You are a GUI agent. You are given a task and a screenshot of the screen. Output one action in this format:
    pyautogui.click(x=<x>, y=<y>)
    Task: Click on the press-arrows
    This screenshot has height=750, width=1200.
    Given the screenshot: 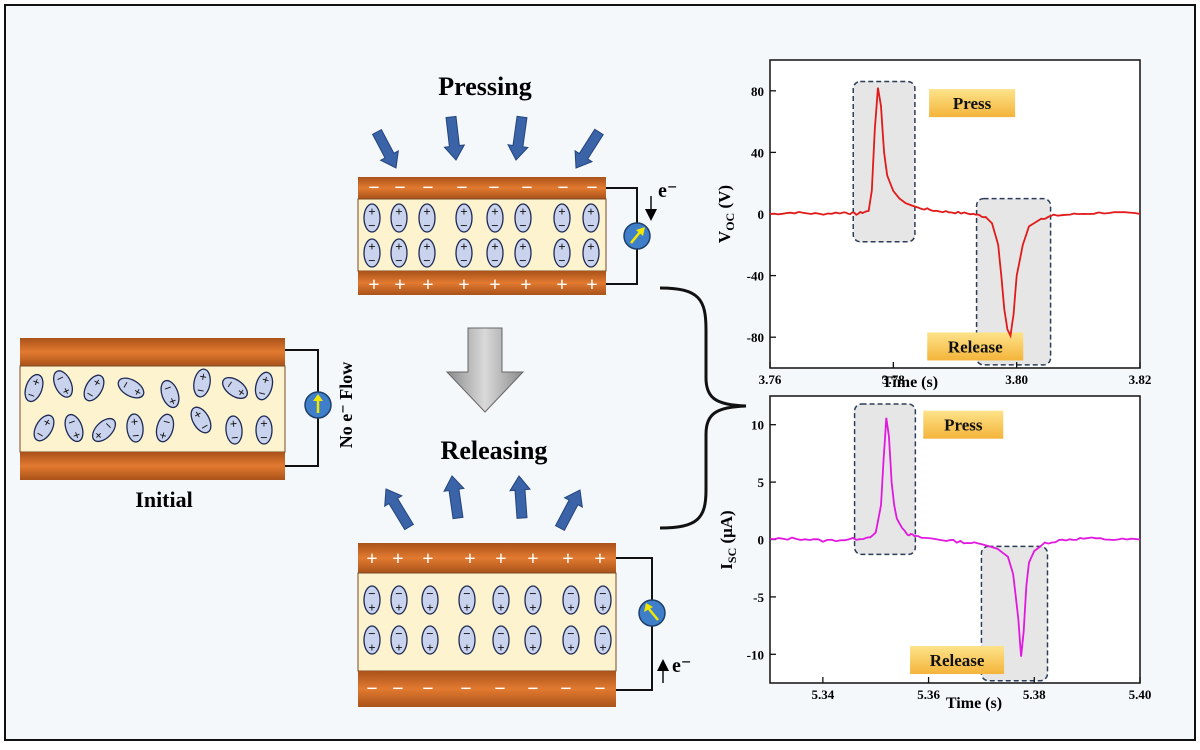 What is the action you would take?
    pyautogui.click(x=487, y=142)
    